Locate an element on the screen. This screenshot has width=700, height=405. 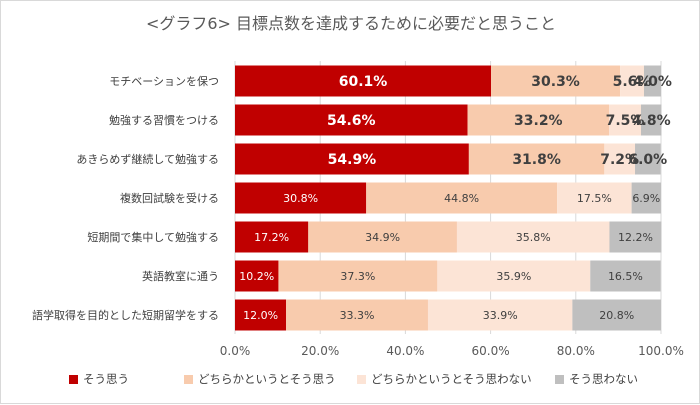
data-label: 30.8% is located at coordinates (300, 198).